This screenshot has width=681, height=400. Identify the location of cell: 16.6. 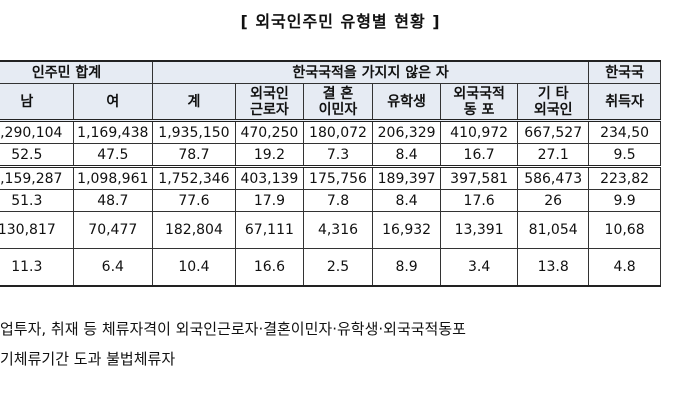
(269, 267).